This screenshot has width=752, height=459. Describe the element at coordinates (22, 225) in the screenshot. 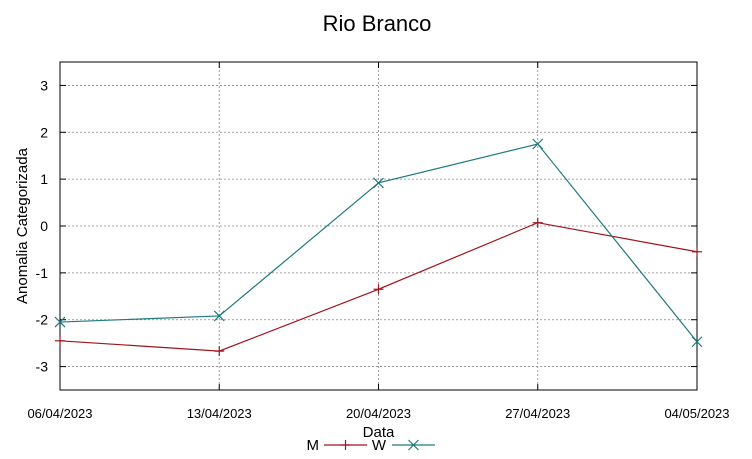

I see `y-axis-label: Anomalia Categorizada` at that location.